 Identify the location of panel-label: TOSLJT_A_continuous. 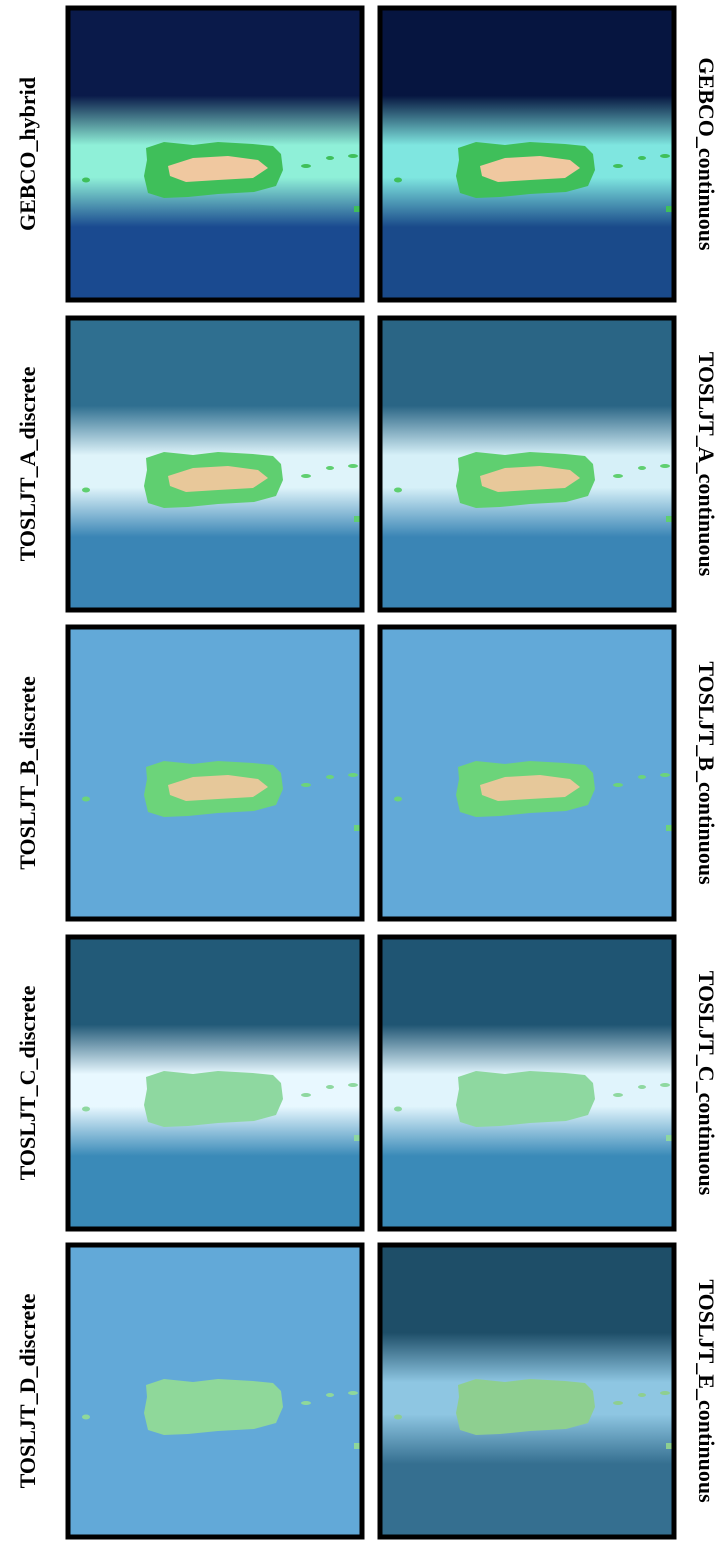
(706, 464).